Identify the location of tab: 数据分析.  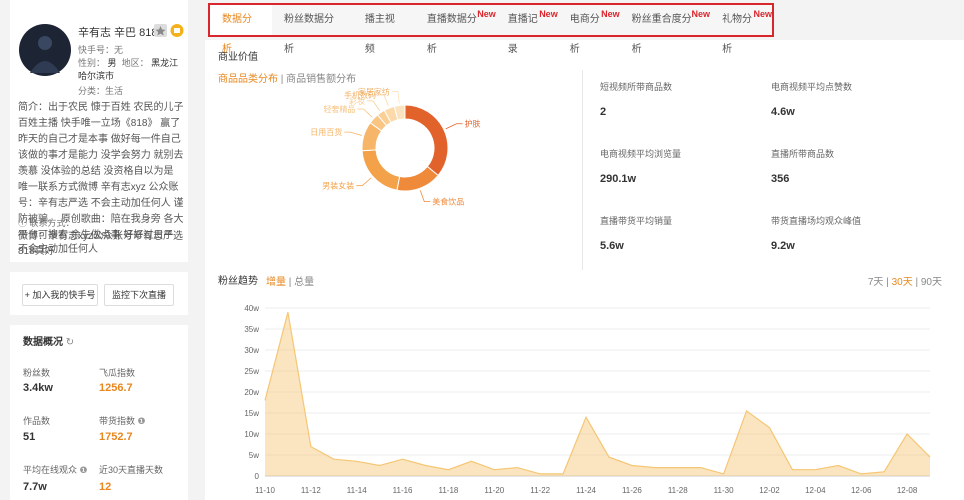
(241, 30).